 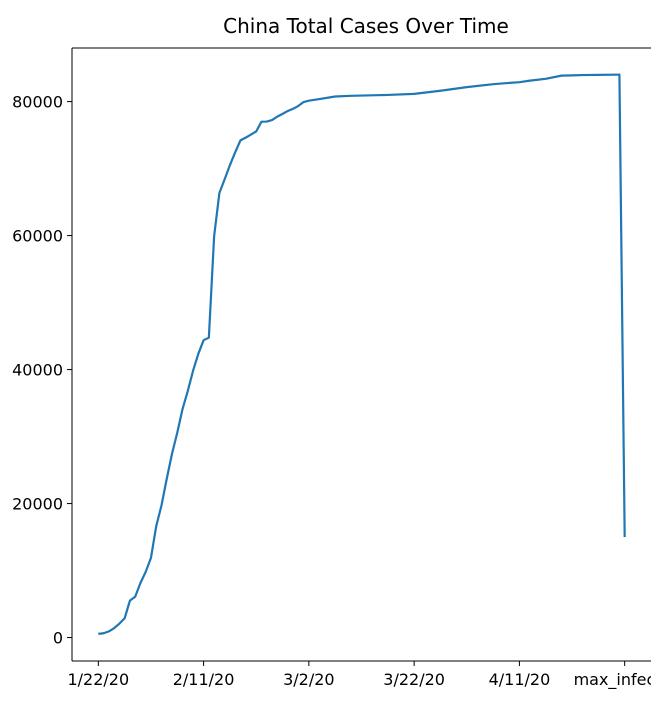 What do you see at coordinates (309, 679) in the screenshot?
I see `x-tick-label: 3/2/20` at bounding box center [309, 679].